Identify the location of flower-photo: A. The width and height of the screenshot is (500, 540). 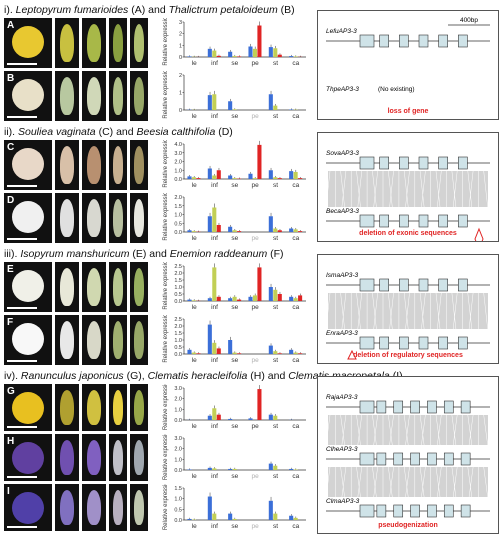
(28, 43).